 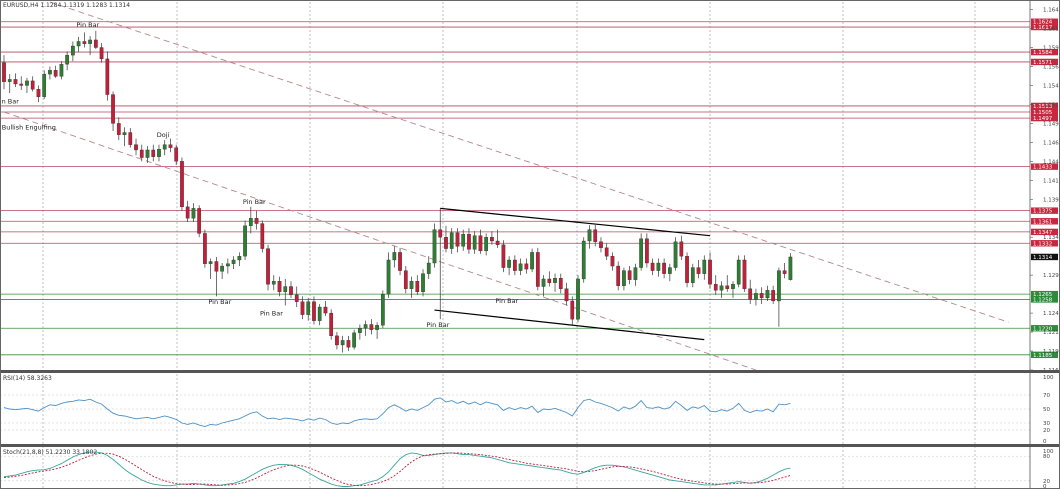 What do you see at coordinates (1043, 168) in the screenshot?
I see `level-label: 1.1433` at bounding box center [1043, 168].